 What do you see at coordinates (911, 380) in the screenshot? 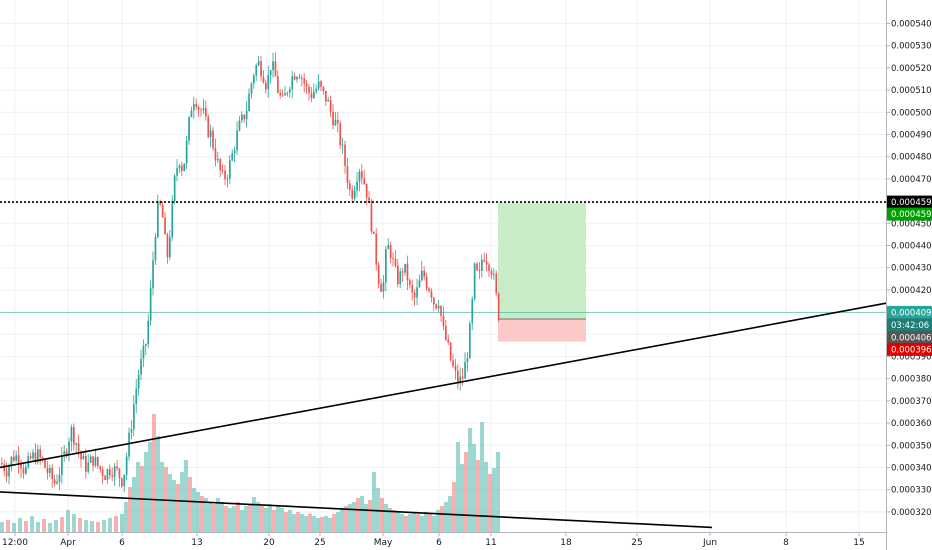
I see `price-tick-label: 0.00038000` at bounding box center [911, 380].